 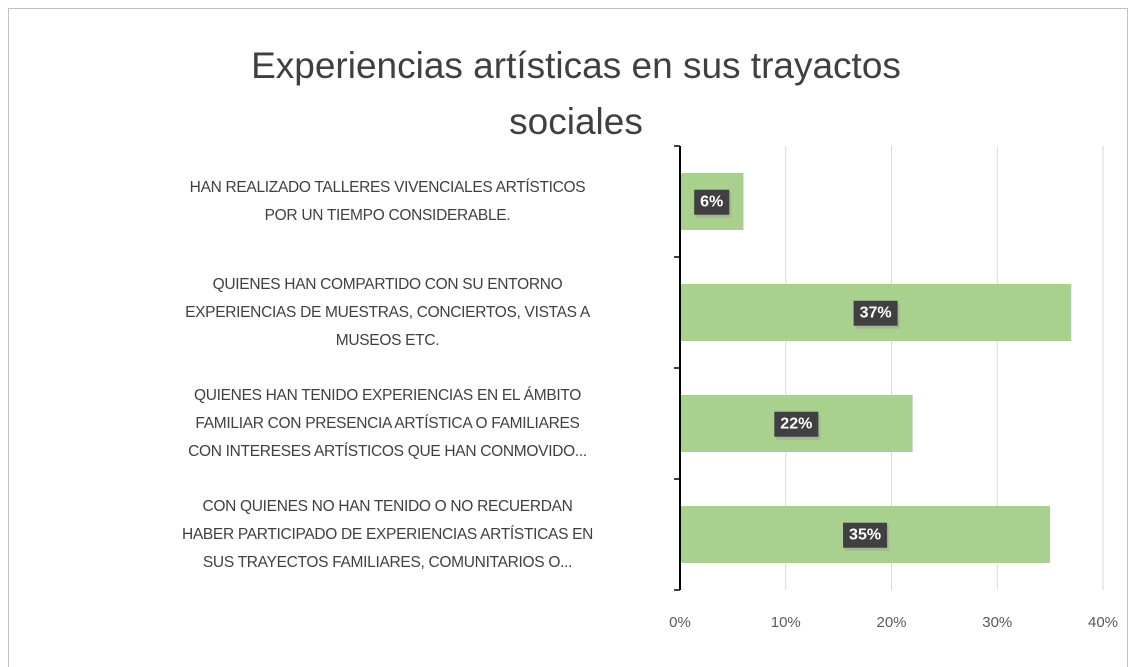 I want to click on data-label: 35%, so click(x=865, y=535).